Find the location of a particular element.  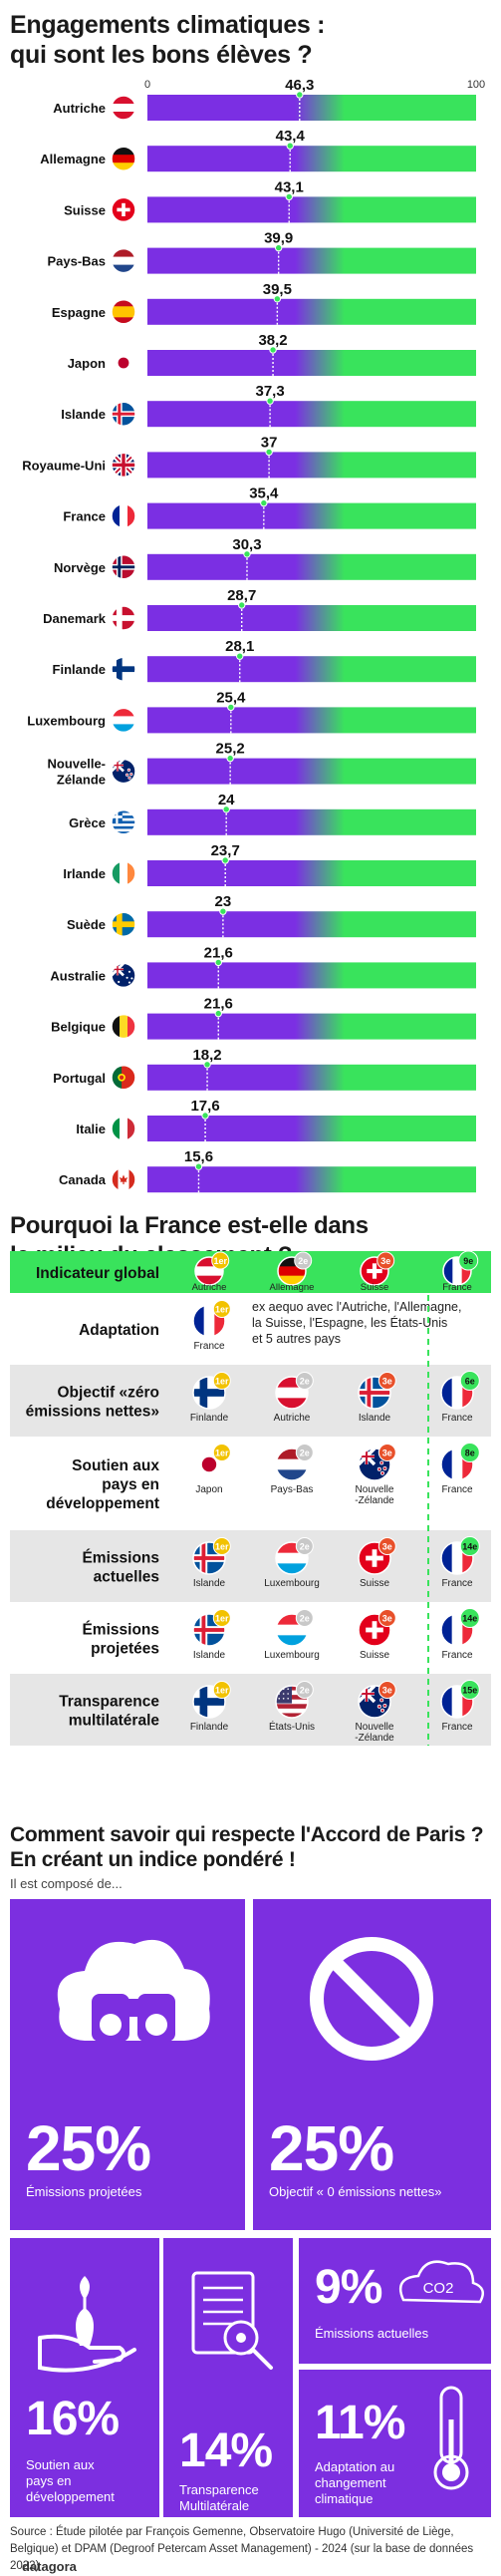

weight-label: Émissions projetées is located at coordinates (83, 2192).